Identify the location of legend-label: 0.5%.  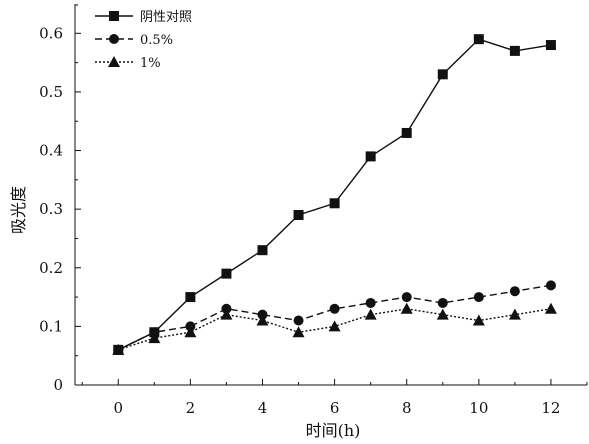
(156, 40).